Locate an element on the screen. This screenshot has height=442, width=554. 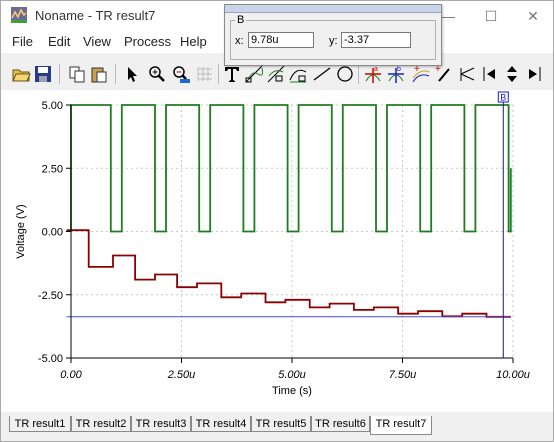
svg-text: b is located at coordinates (399, 69).